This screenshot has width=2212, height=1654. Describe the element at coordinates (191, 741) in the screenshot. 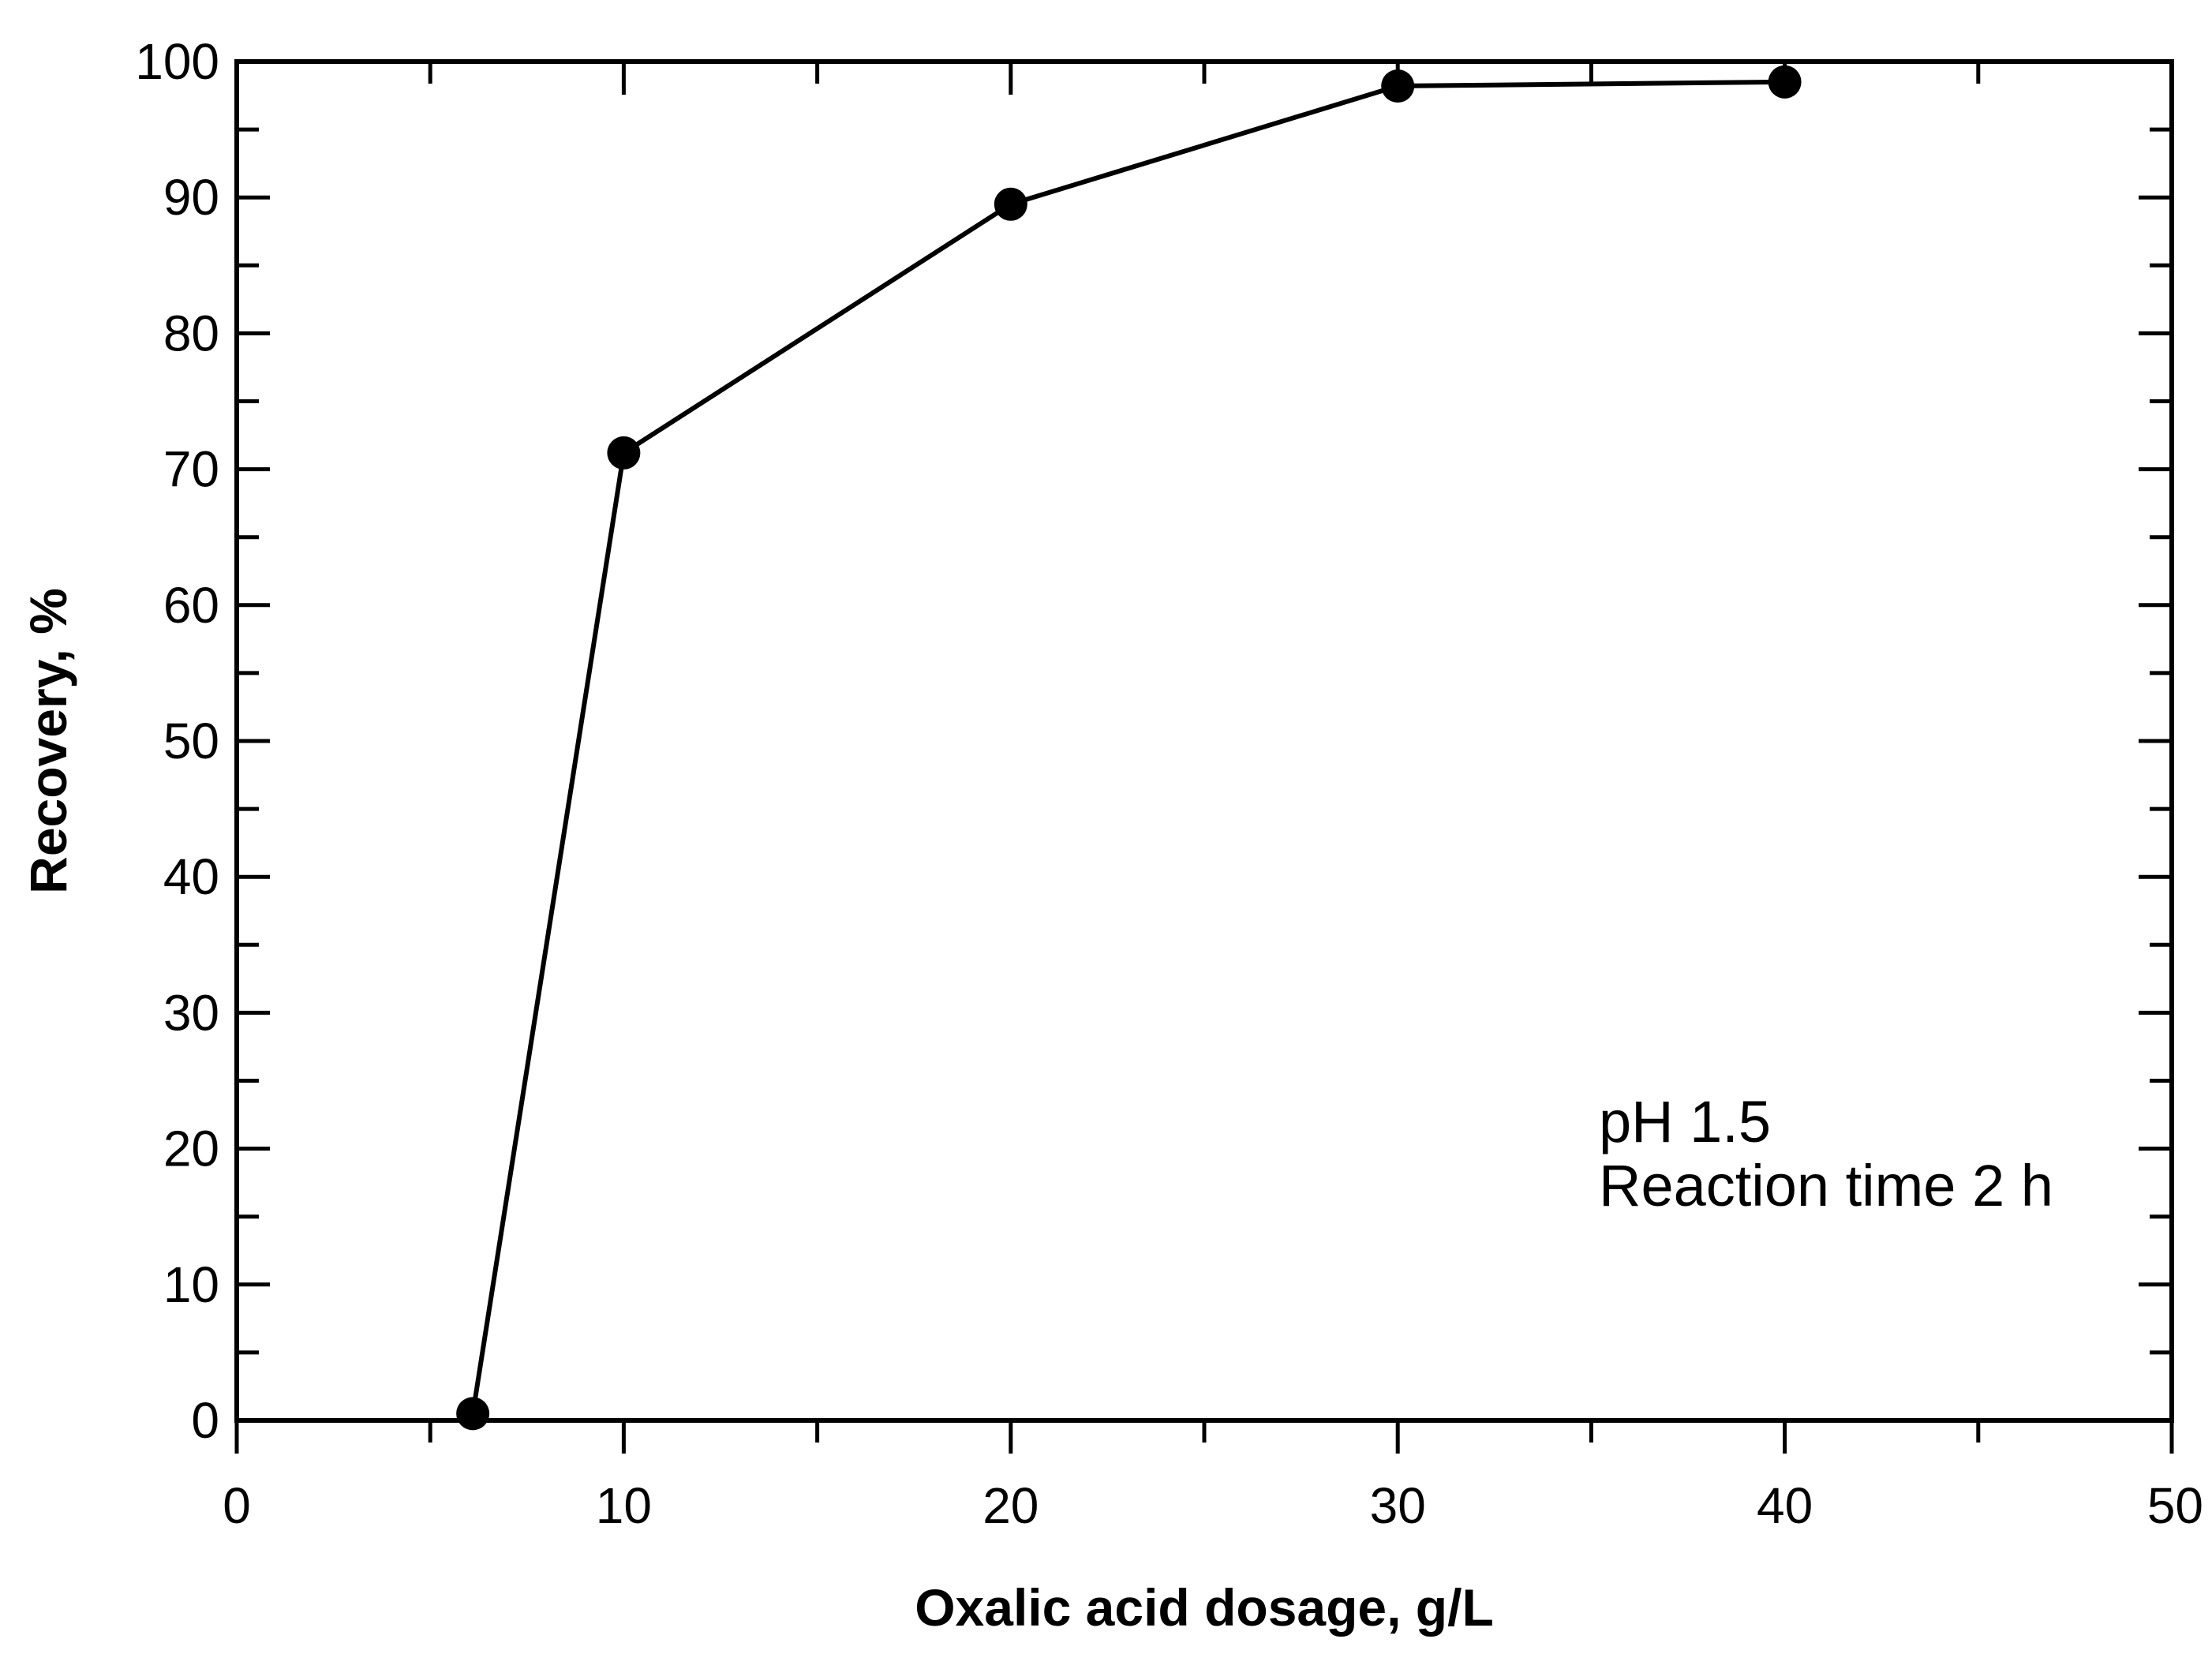

I see `y-tick-label-50: 50` at that location.